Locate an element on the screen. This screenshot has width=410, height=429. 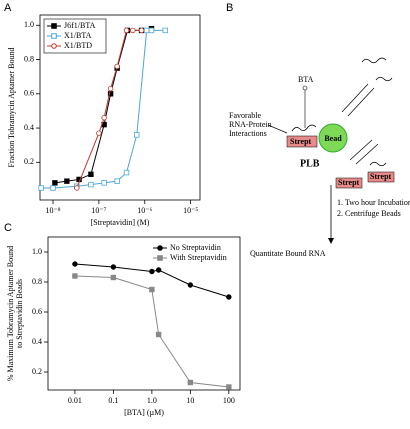
x-tick-label: 10⁻⁸ is located at coordinates (53, 210).